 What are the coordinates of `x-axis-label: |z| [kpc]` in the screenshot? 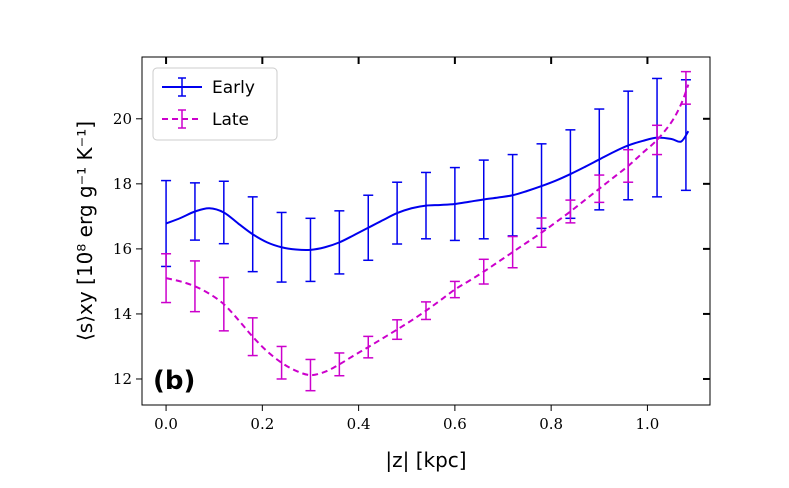 It's located at (425, 460).